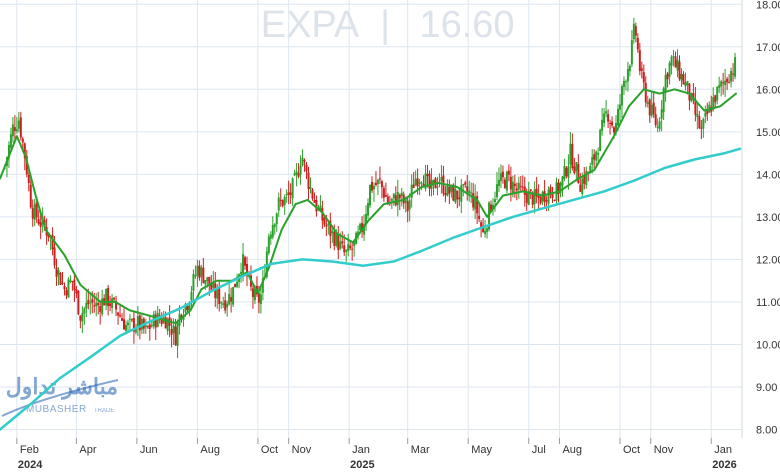 The height and width of the screenshot is (475, 780). I want to click on y-tick-label: 18.00, so click(768, 5).